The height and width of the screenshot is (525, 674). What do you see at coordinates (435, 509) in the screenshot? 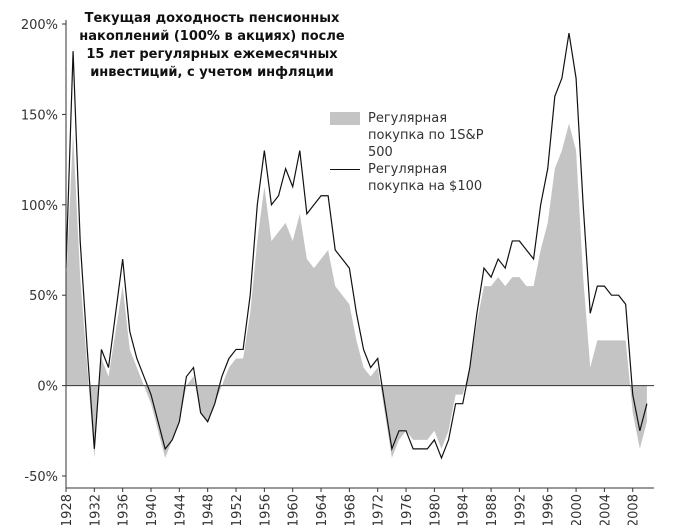
I see `x-tick-label: 1980` at bounding box center [435, 509].